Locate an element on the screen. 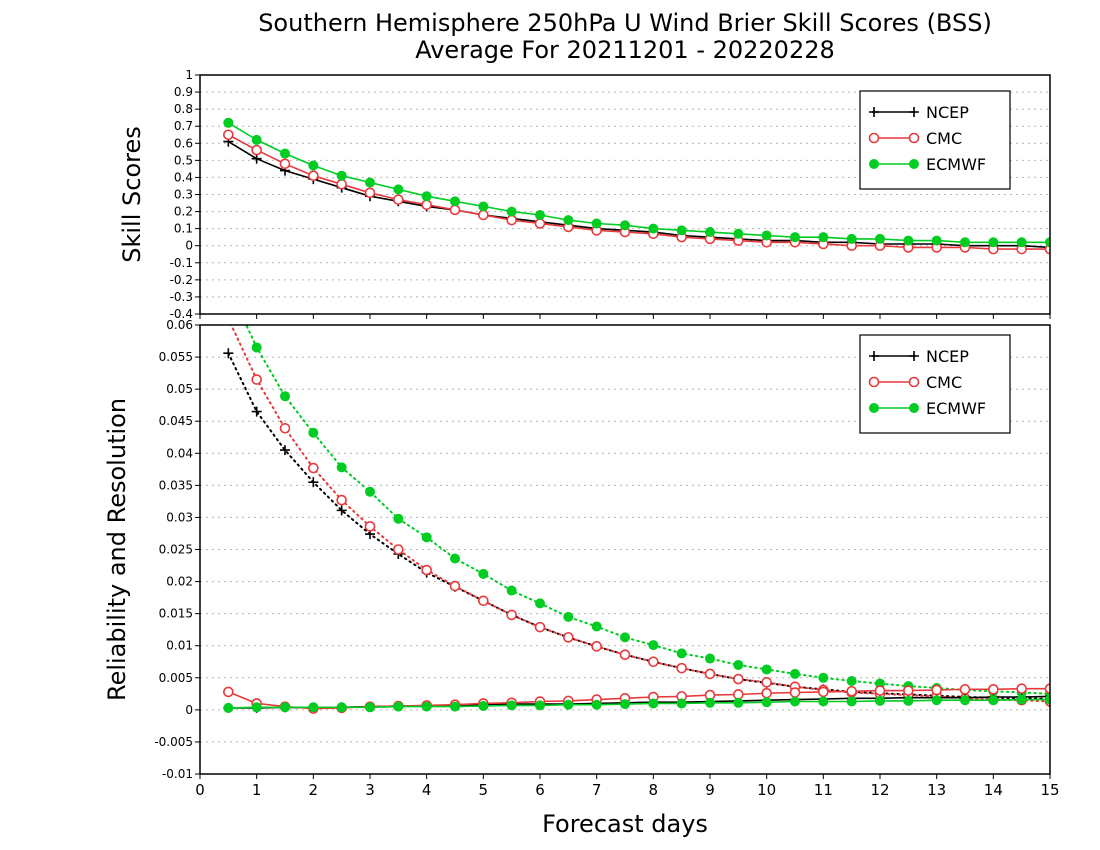  y-tick-label: 0.06 is located at coordinates (179, 325).